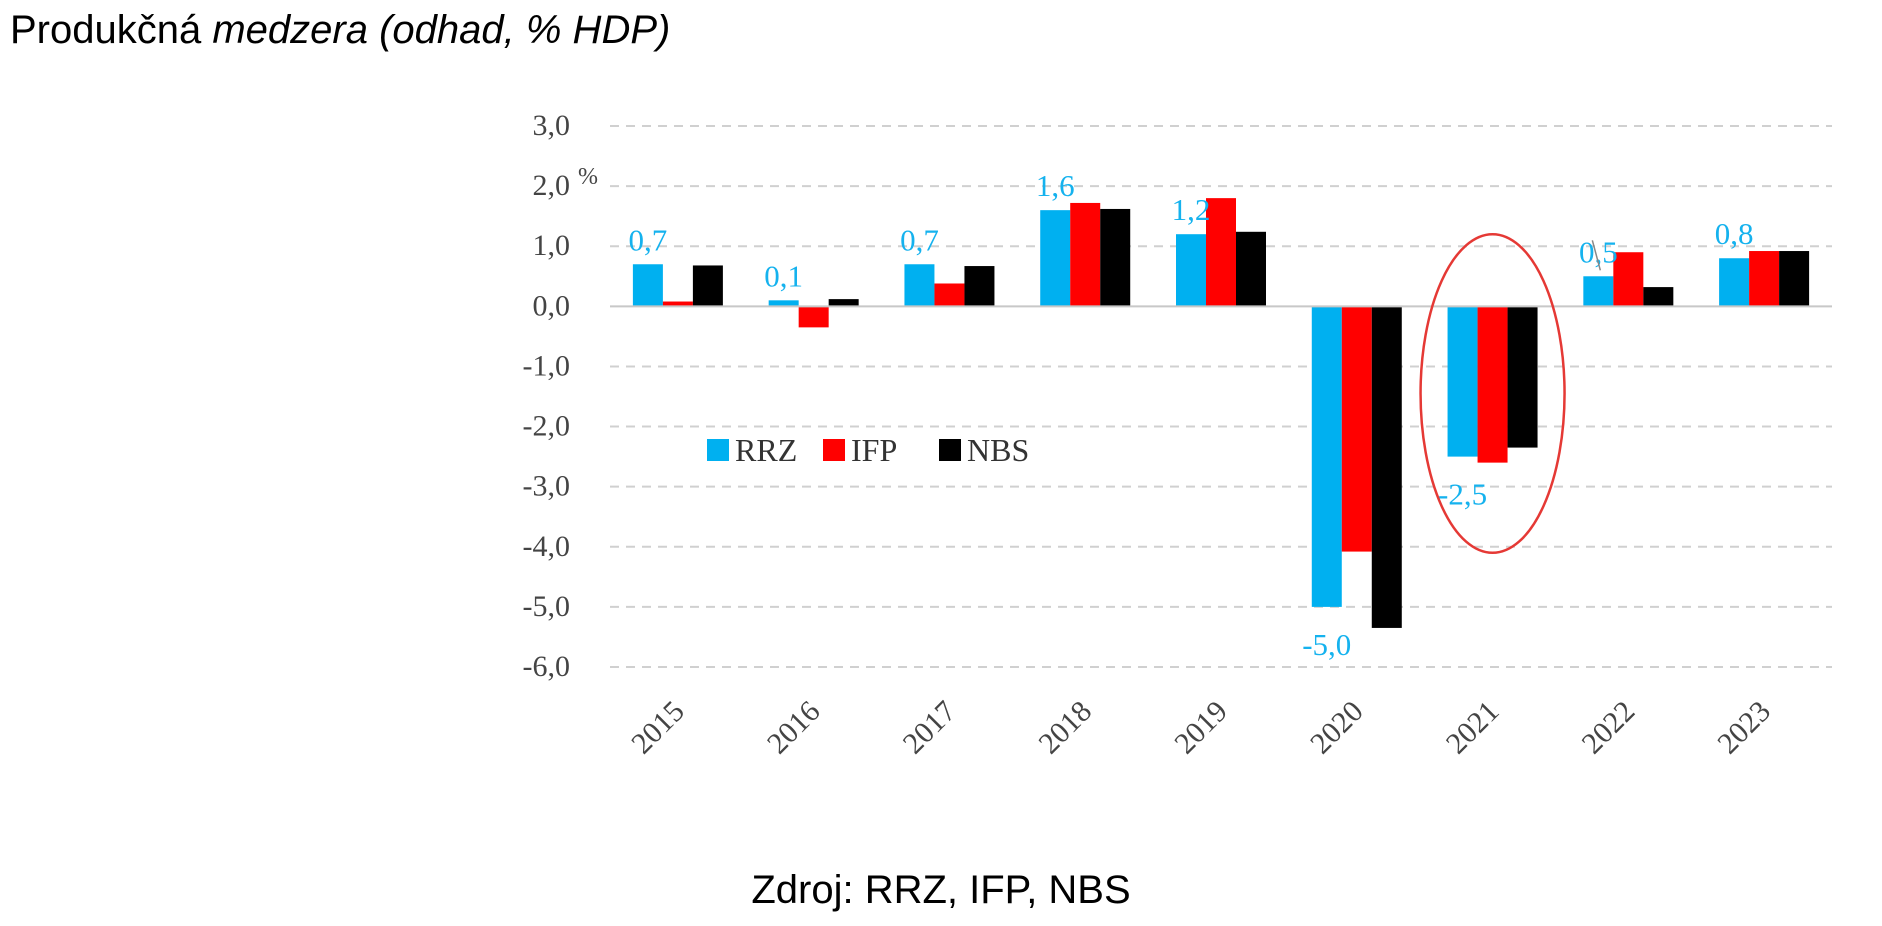 The width and height of the screenshot is (1882, 926). Describe the element at coordinates (718, 450) in the screenshot. I see `legend-swatch-rrz` at that location.